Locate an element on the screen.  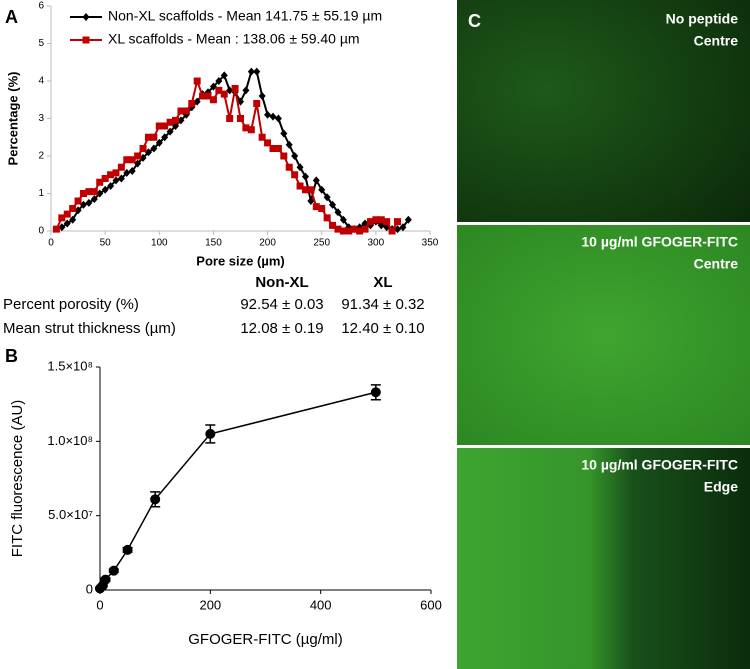
x-axis-title: GFOGER-FITC (µg/ml) is located at coordinates (265, 639).